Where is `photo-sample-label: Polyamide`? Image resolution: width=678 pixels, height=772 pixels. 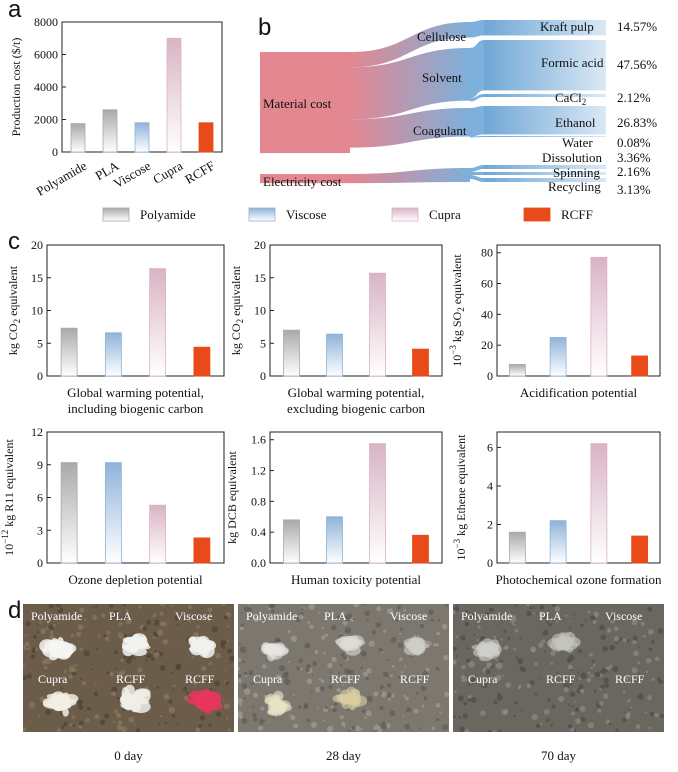 photo-sample-label: Polyamide is located at coordinates (57, 616).